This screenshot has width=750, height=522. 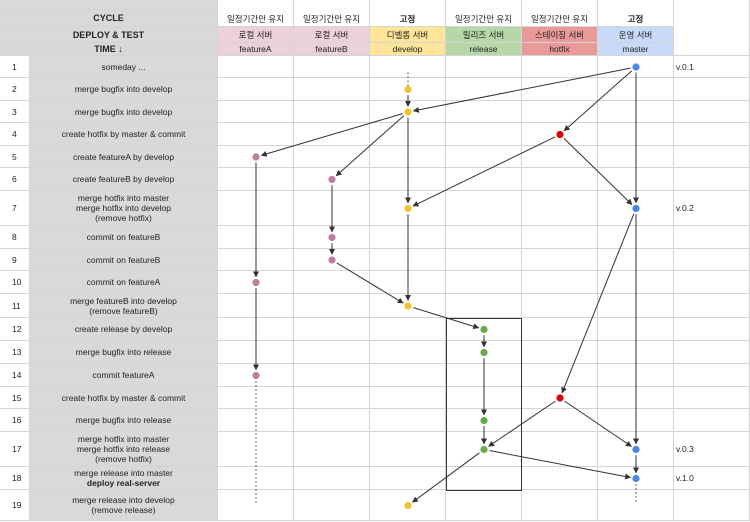 What do you see at coordinates (109, 18) in the screenshot?
I see `cycle-header-label: CYCLE` at bounding box center [109, 18].